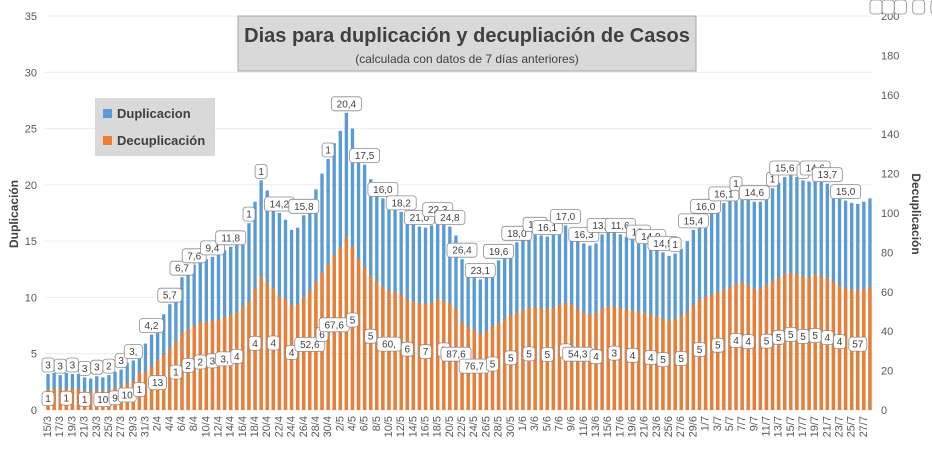 Image resolution: width=932 pixels, height=458 pixels. Describe the element at coordinates (828, 175) in the screenshot. I see `data-label-duplicacion-text: 13,7` at that location.